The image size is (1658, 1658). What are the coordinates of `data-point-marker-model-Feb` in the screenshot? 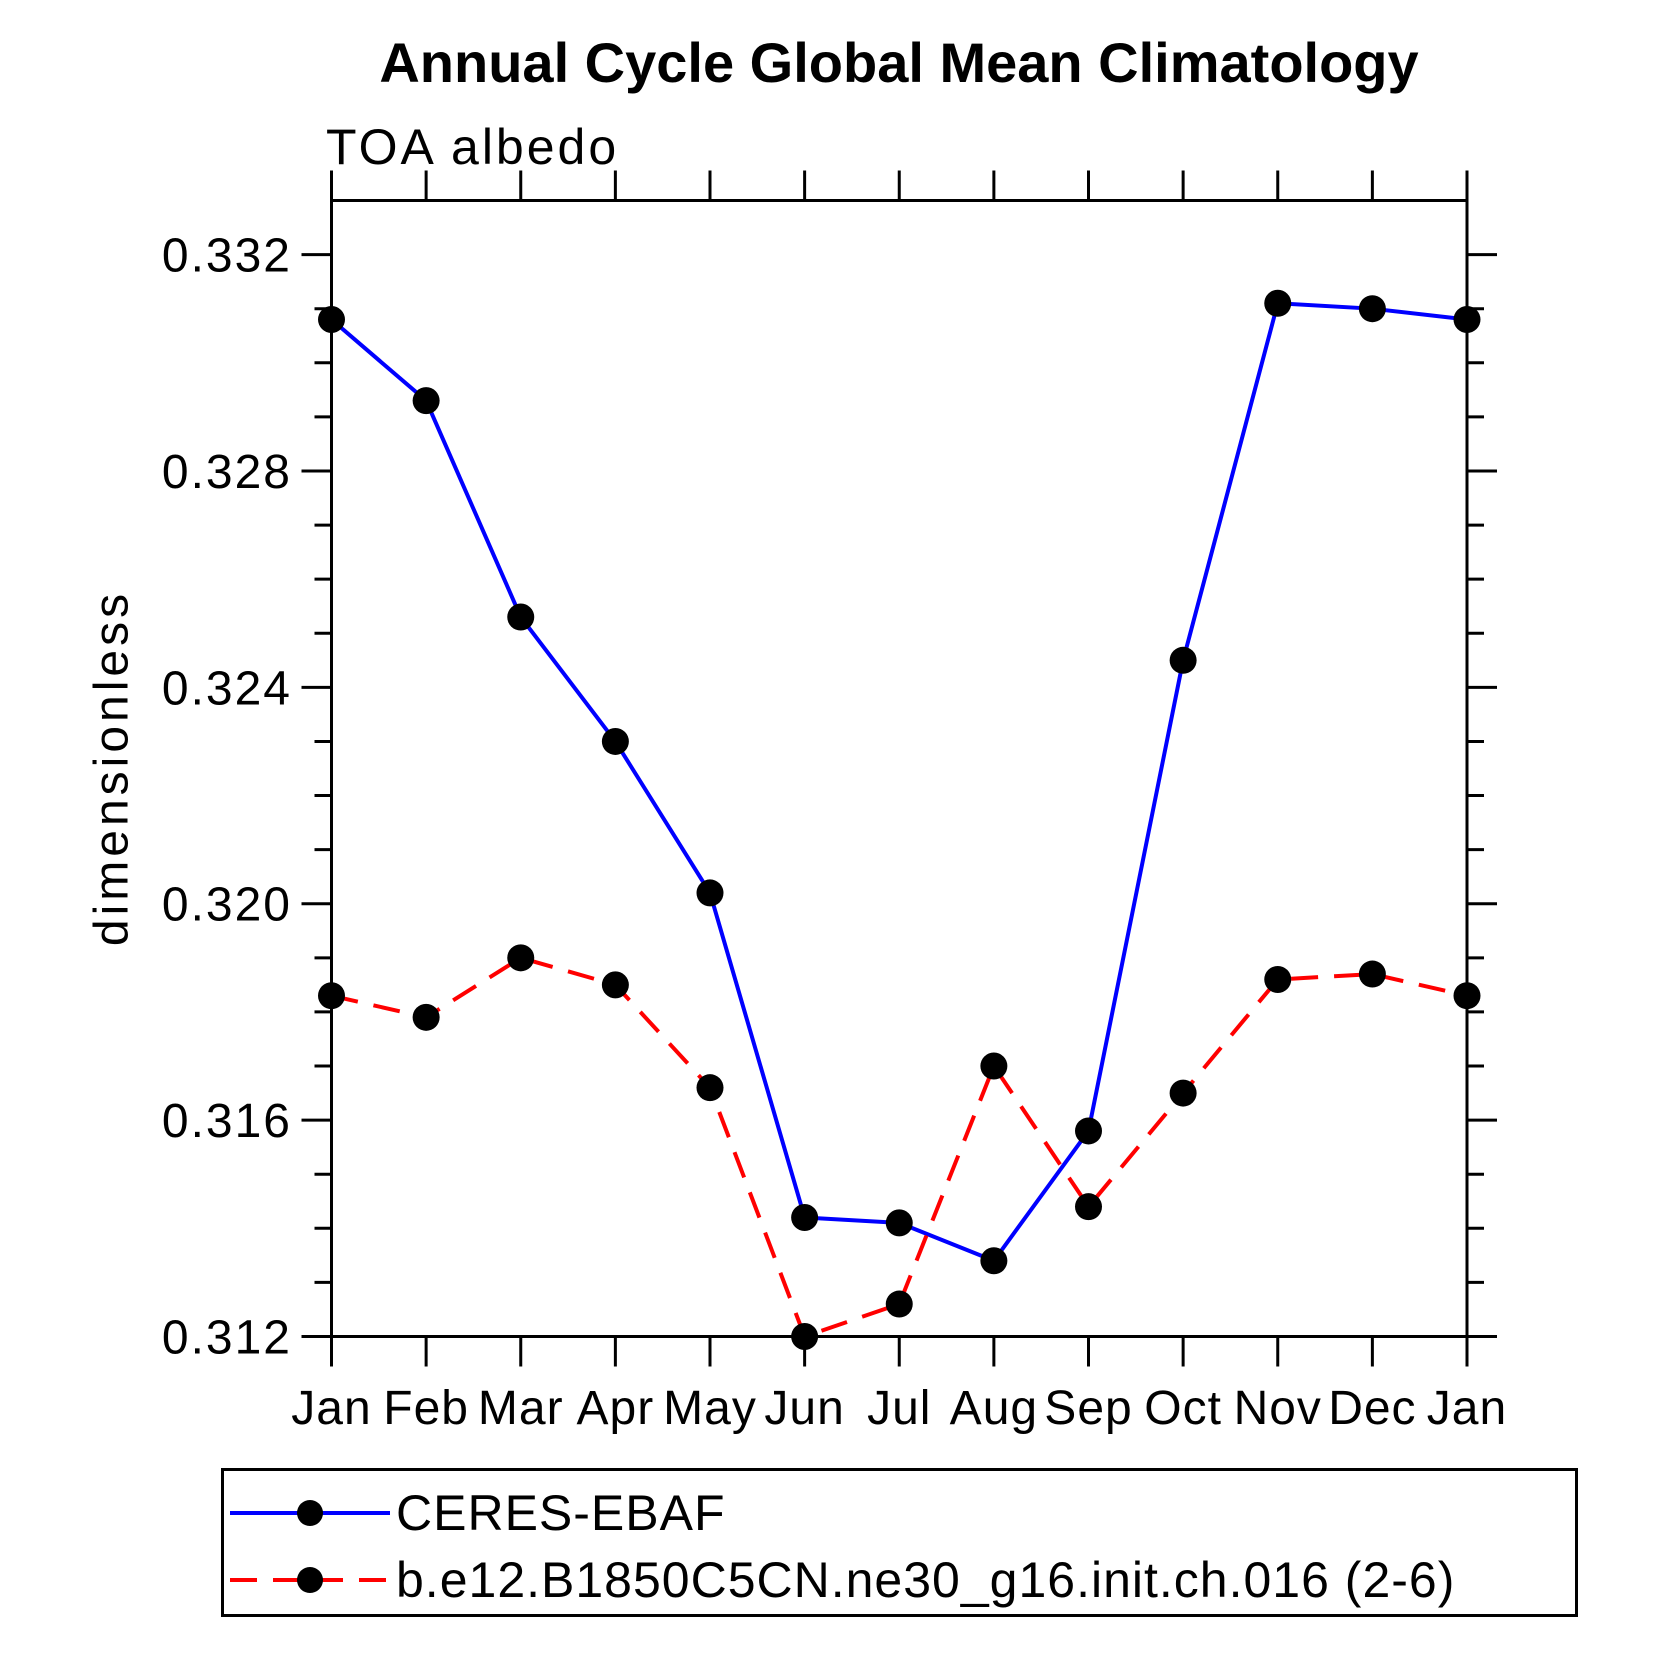 It's located at (426, 1017).